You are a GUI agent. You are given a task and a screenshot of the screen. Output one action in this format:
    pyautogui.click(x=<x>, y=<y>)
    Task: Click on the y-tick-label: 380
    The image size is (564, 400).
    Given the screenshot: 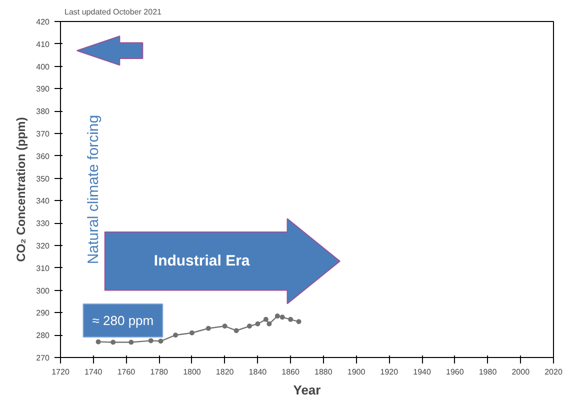 What is the action you would take?
    pyautogui.click(x=43, y=111)
    